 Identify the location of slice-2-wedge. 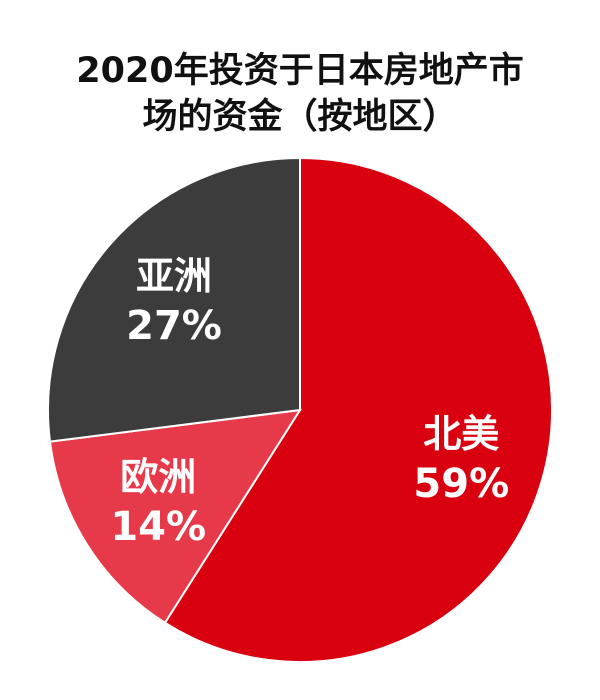
(175, 516).